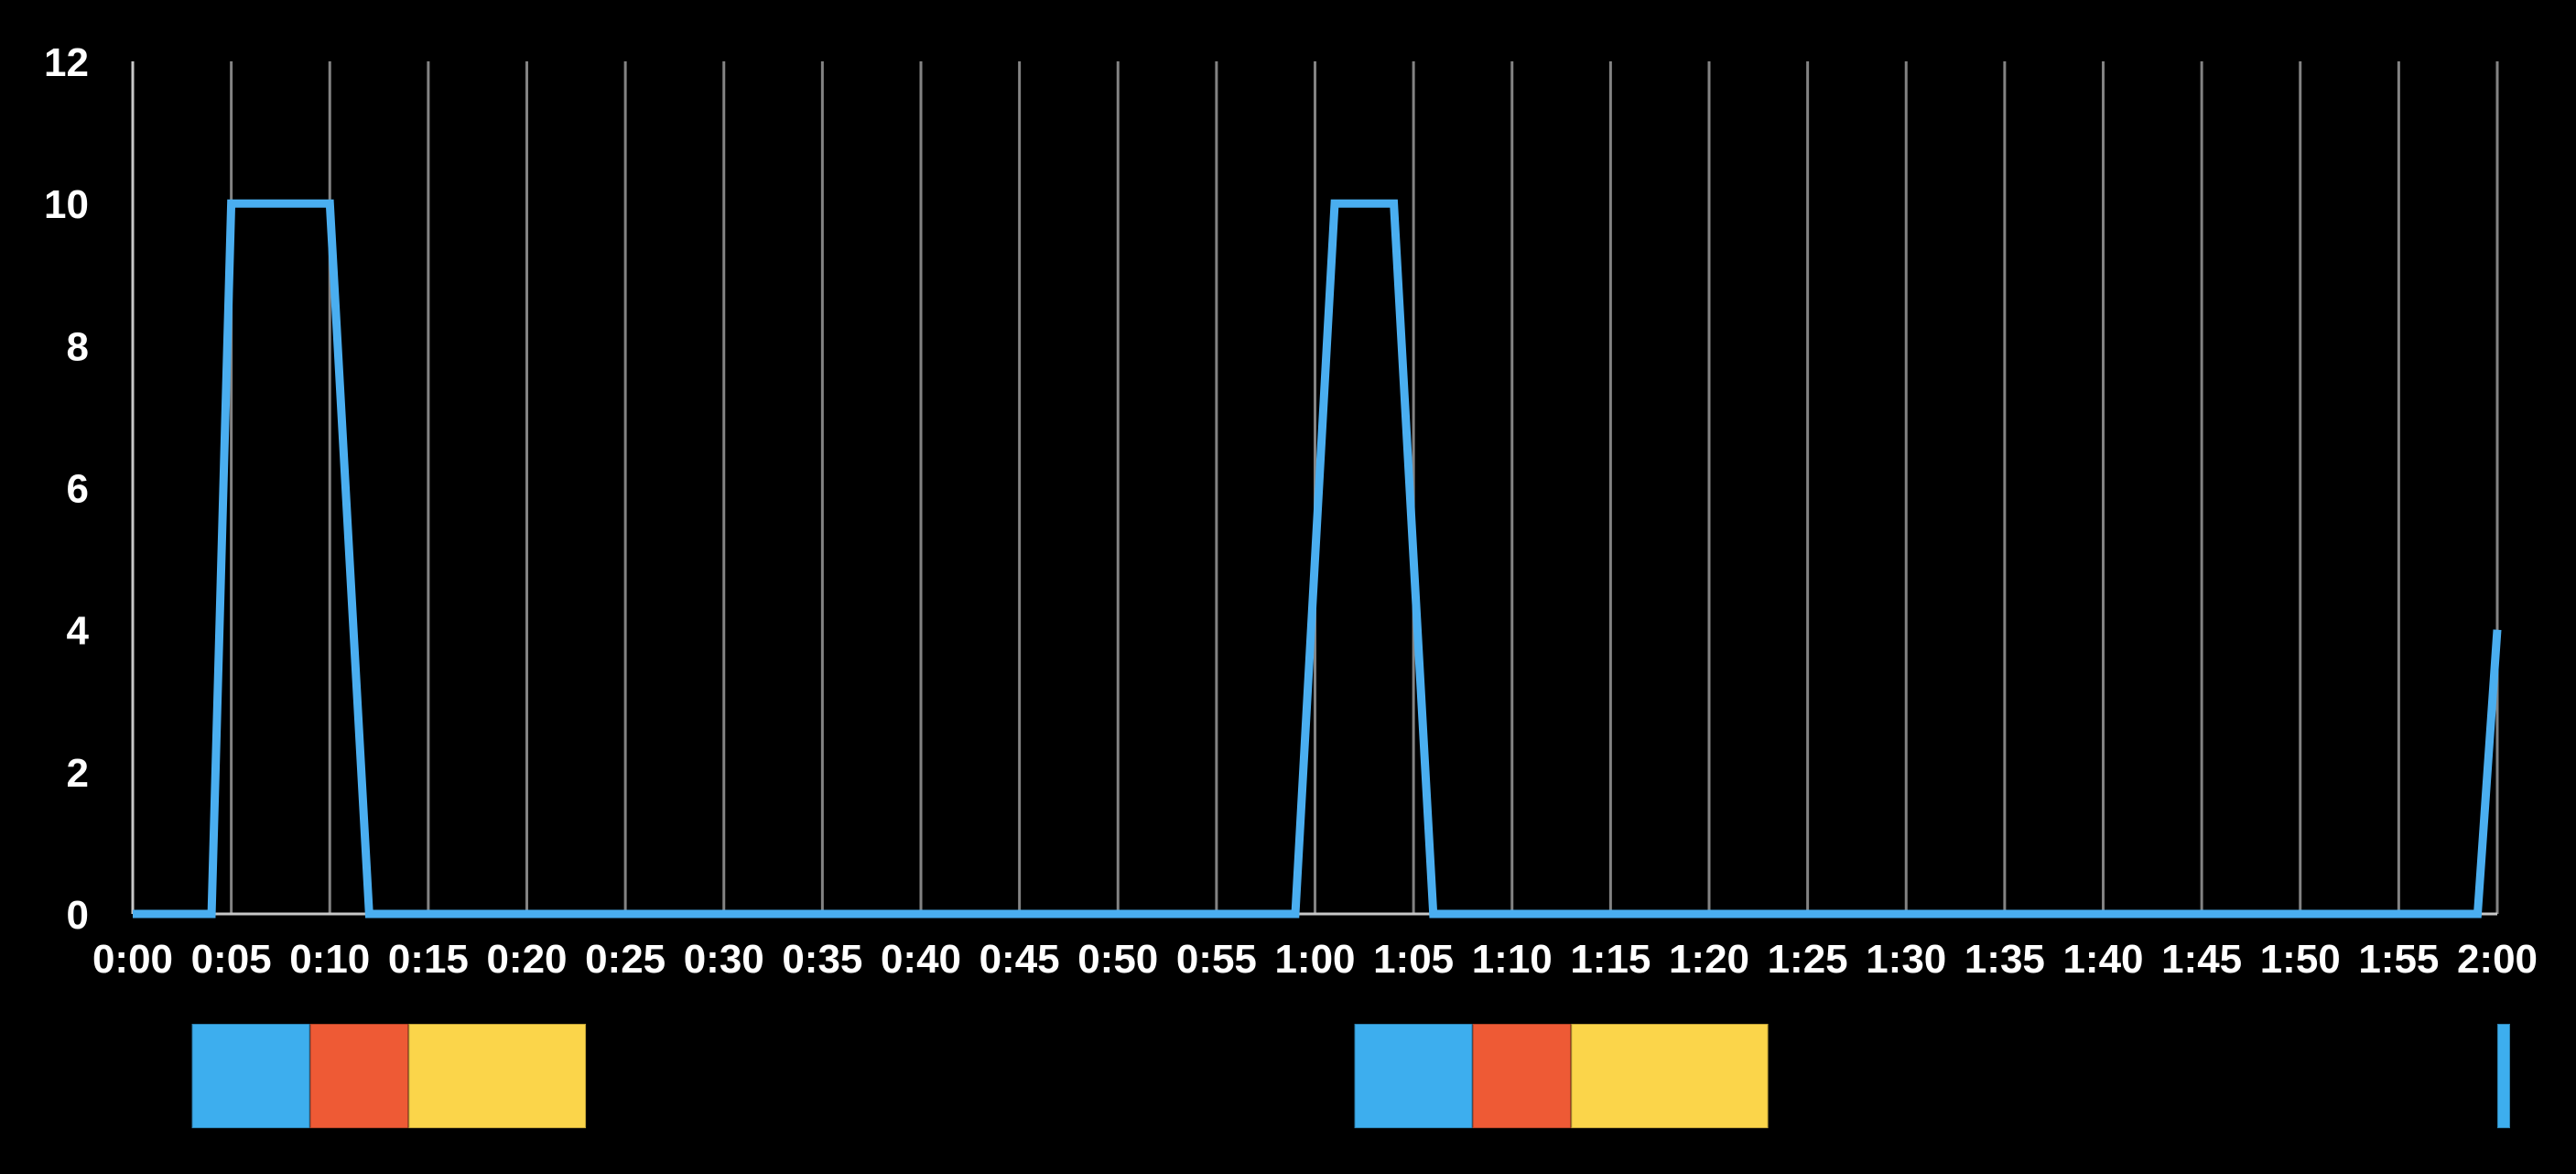 The height and width of the screenshot is (1174, 2576). I want to click on x-tick-label: 0:00, so click(133, 959).